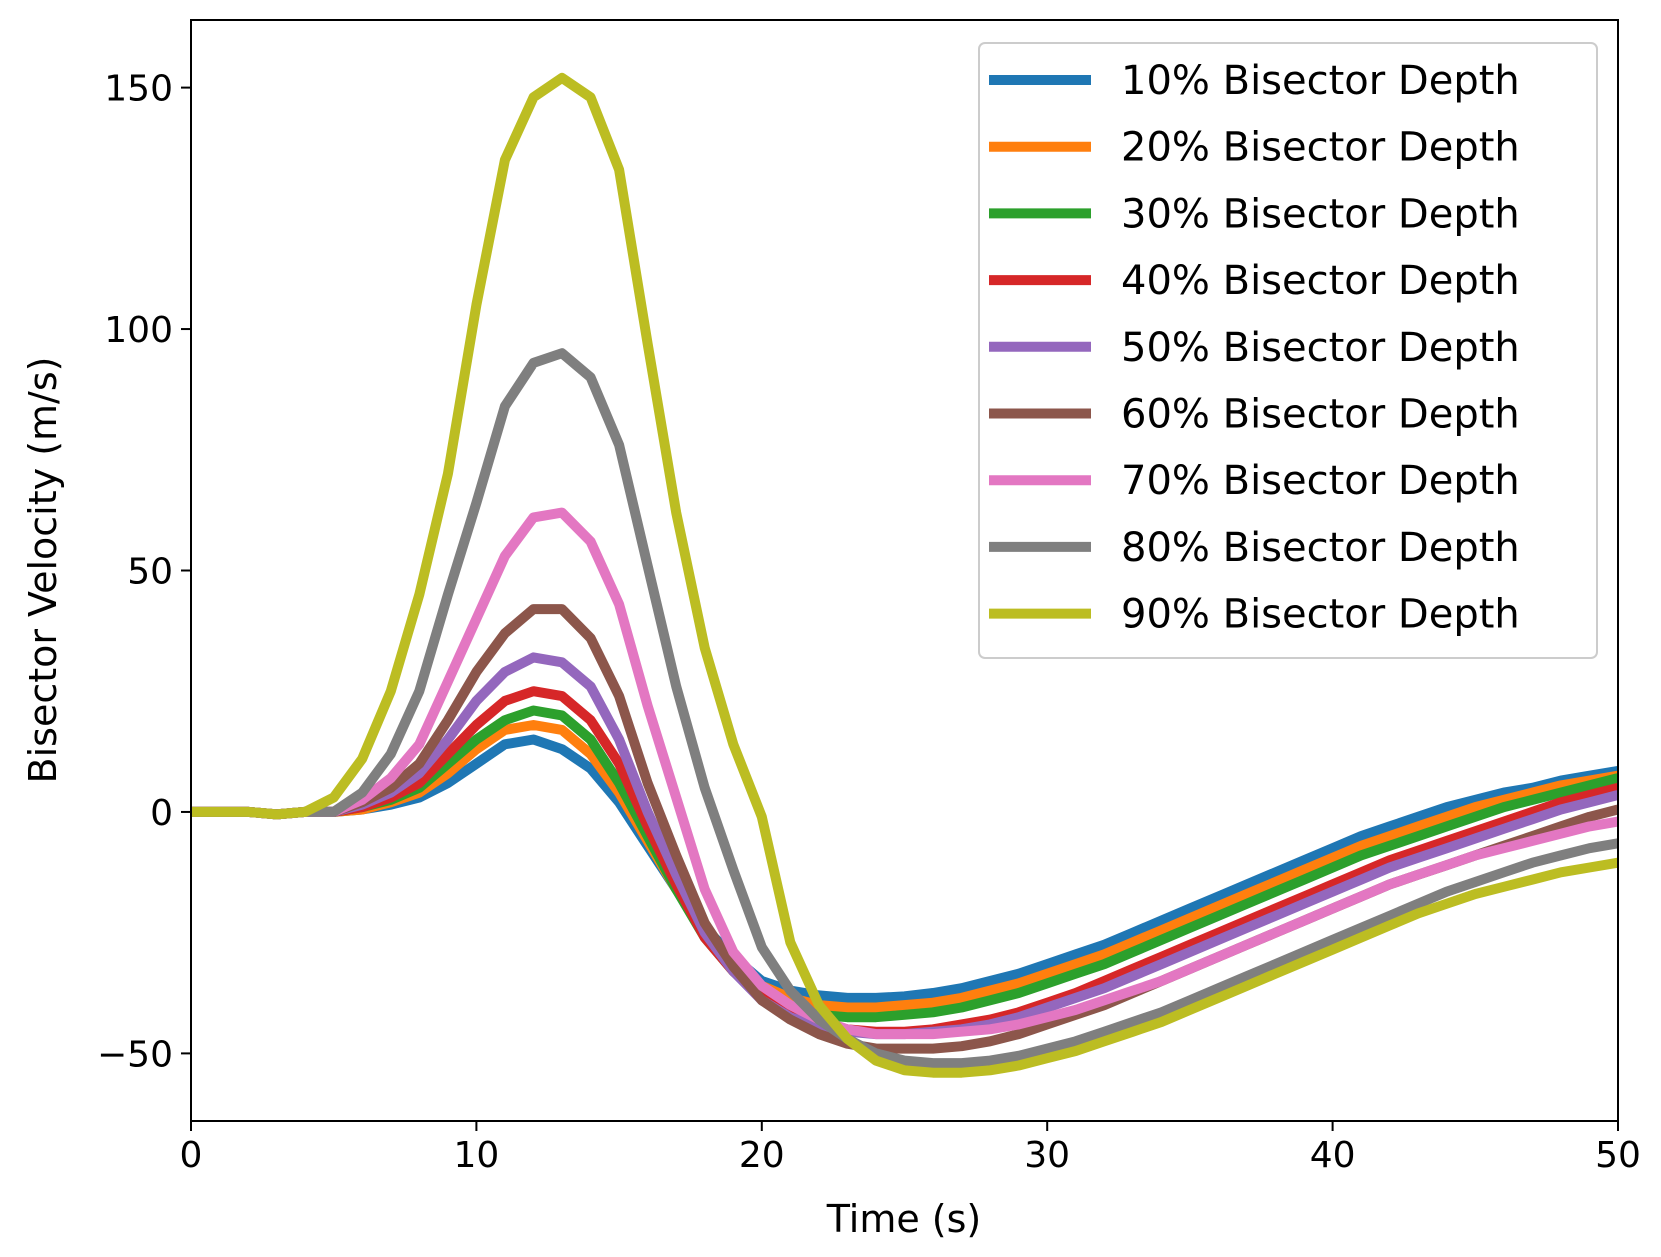 Image resolution: width=1661 pixels, height=1257 pixels. I want to click on legend-label: 80% Bisector Depth, so click(1320, 548).